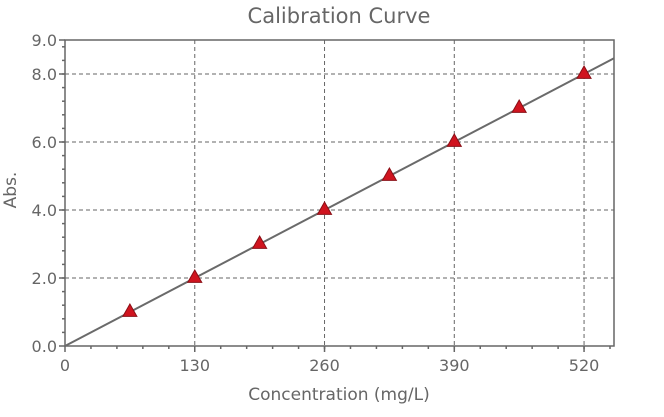 The image size is (664, 417). Describe the element at coordinates (339, 16) in the screenshot. I see `chart-title: Calibration Curve` at that location.